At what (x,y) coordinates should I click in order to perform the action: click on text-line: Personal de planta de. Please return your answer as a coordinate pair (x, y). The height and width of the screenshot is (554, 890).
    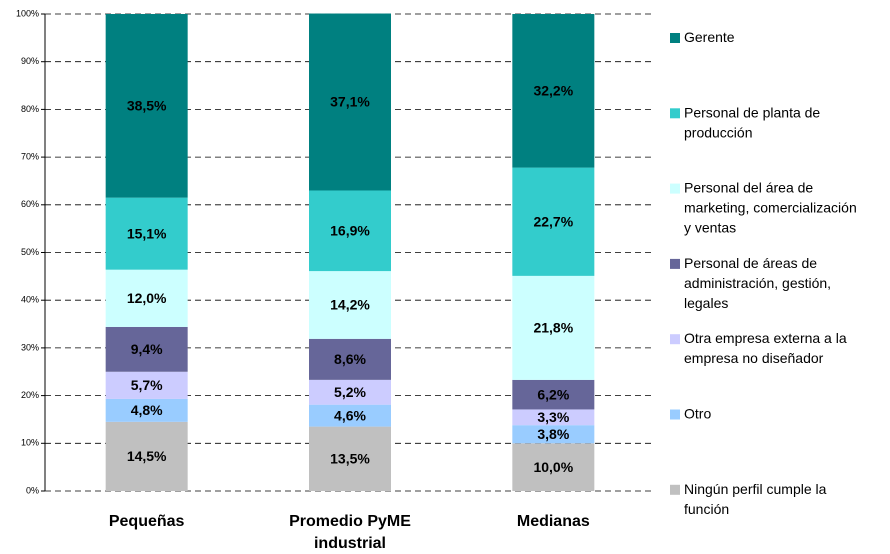
    Looking at the image, I should click on (752, 112).